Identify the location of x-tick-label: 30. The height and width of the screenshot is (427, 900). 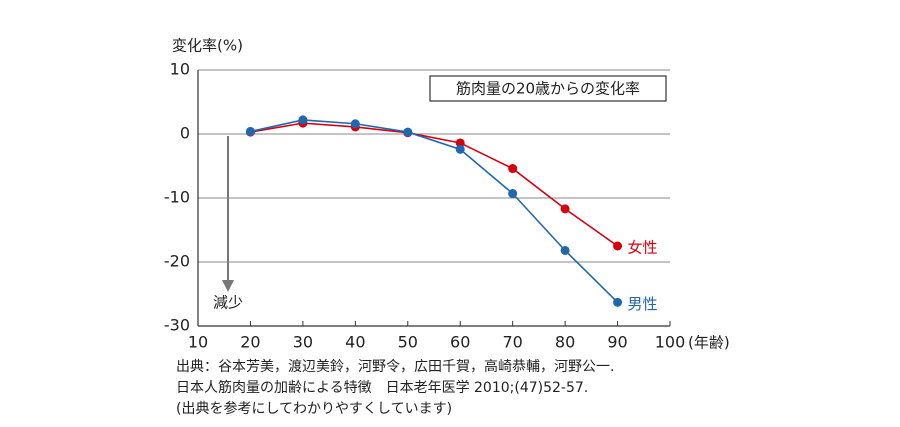
(303, 342).